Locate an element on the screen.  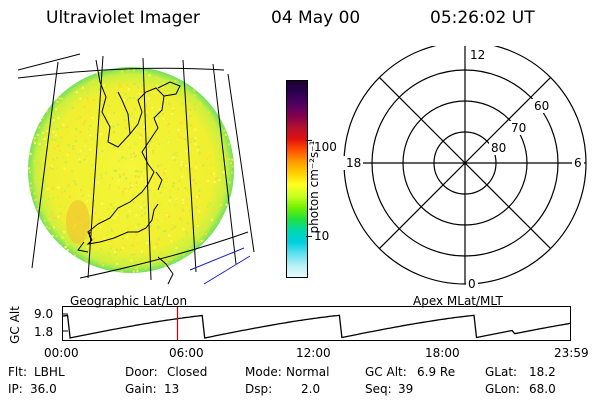
info-mode-value: Normal is located at coordinates (308, 372).